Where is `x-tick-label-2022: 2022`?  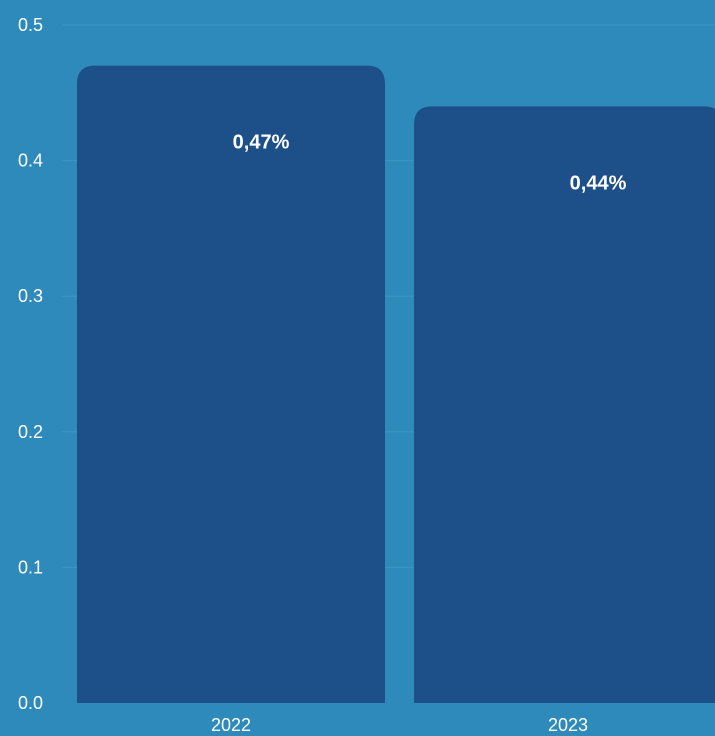
x-tick-label-2022: 2022 is located at coordinates (231, 725).